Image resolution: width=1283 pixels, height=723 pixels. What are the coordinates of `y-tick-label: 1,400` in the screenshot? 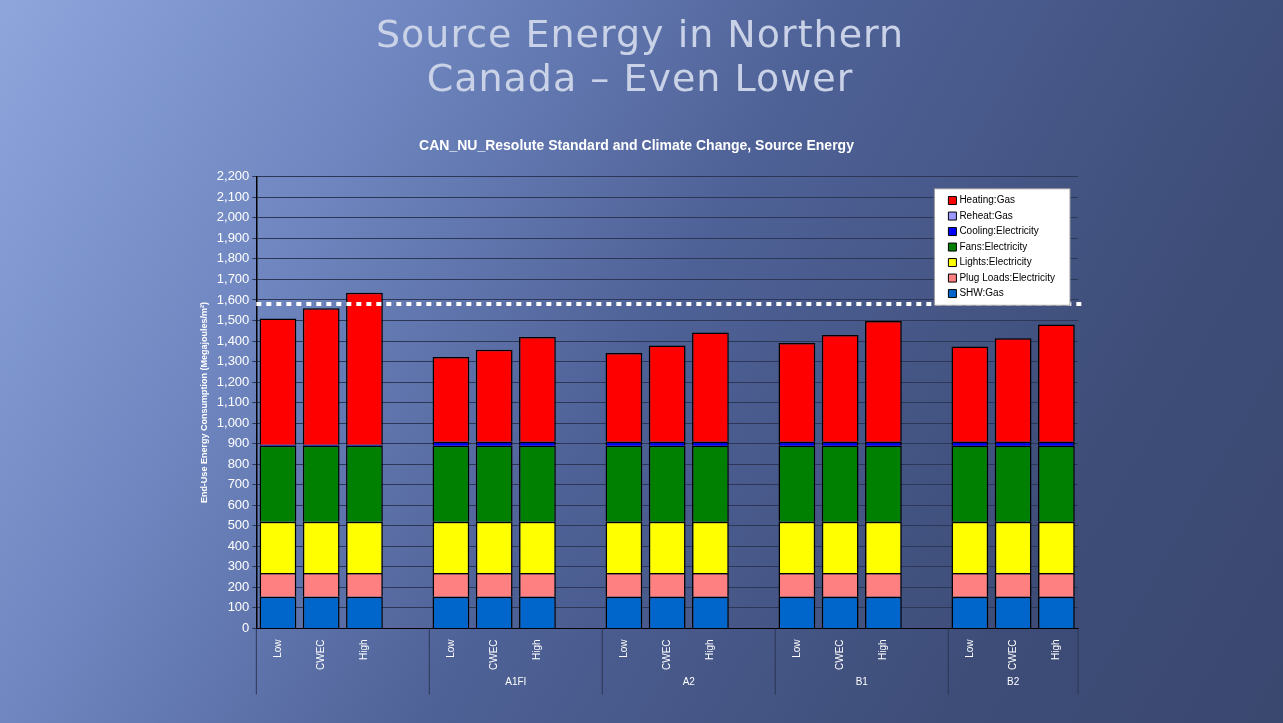 It's located at (233, 340).